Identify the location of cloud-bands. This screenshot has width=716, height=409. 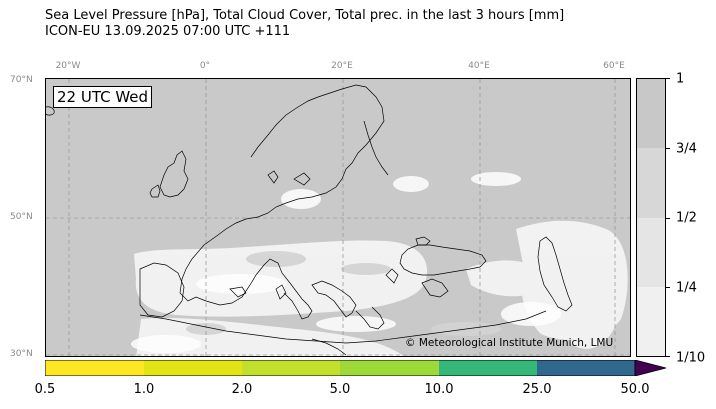
(343, 293).